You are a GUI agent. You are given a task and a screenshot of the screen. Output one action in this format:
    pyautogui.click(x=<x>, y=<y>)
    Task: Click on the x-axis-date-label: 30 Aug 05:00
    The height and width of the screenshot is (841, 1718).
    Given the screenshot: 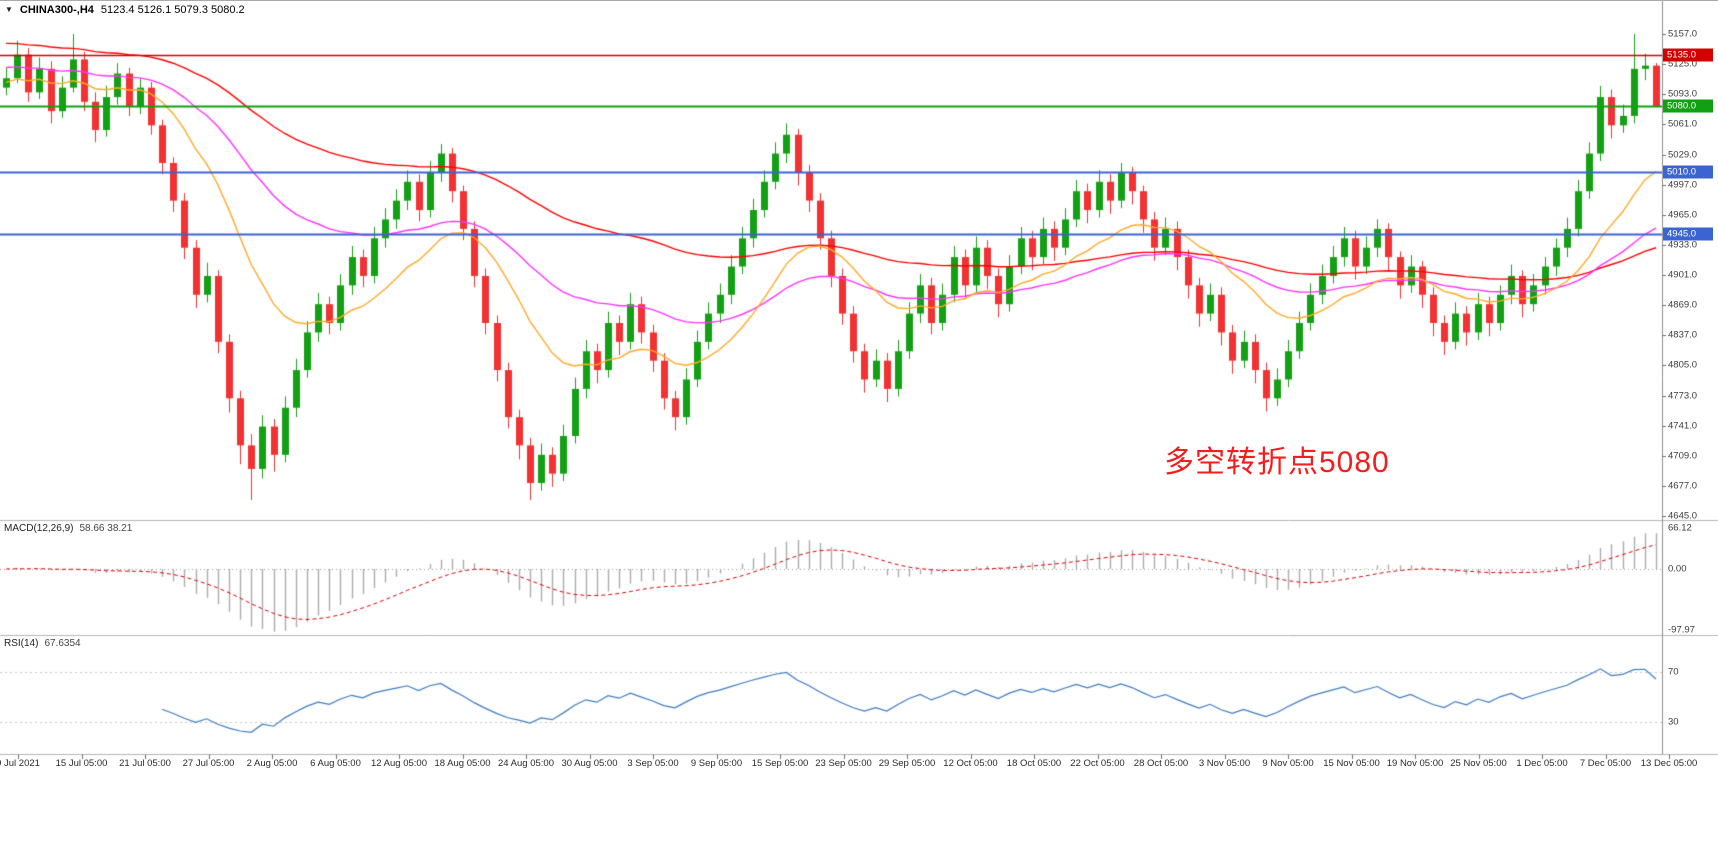 What is the action you would take?
    pyautogui.click(x=589, y=763)
    